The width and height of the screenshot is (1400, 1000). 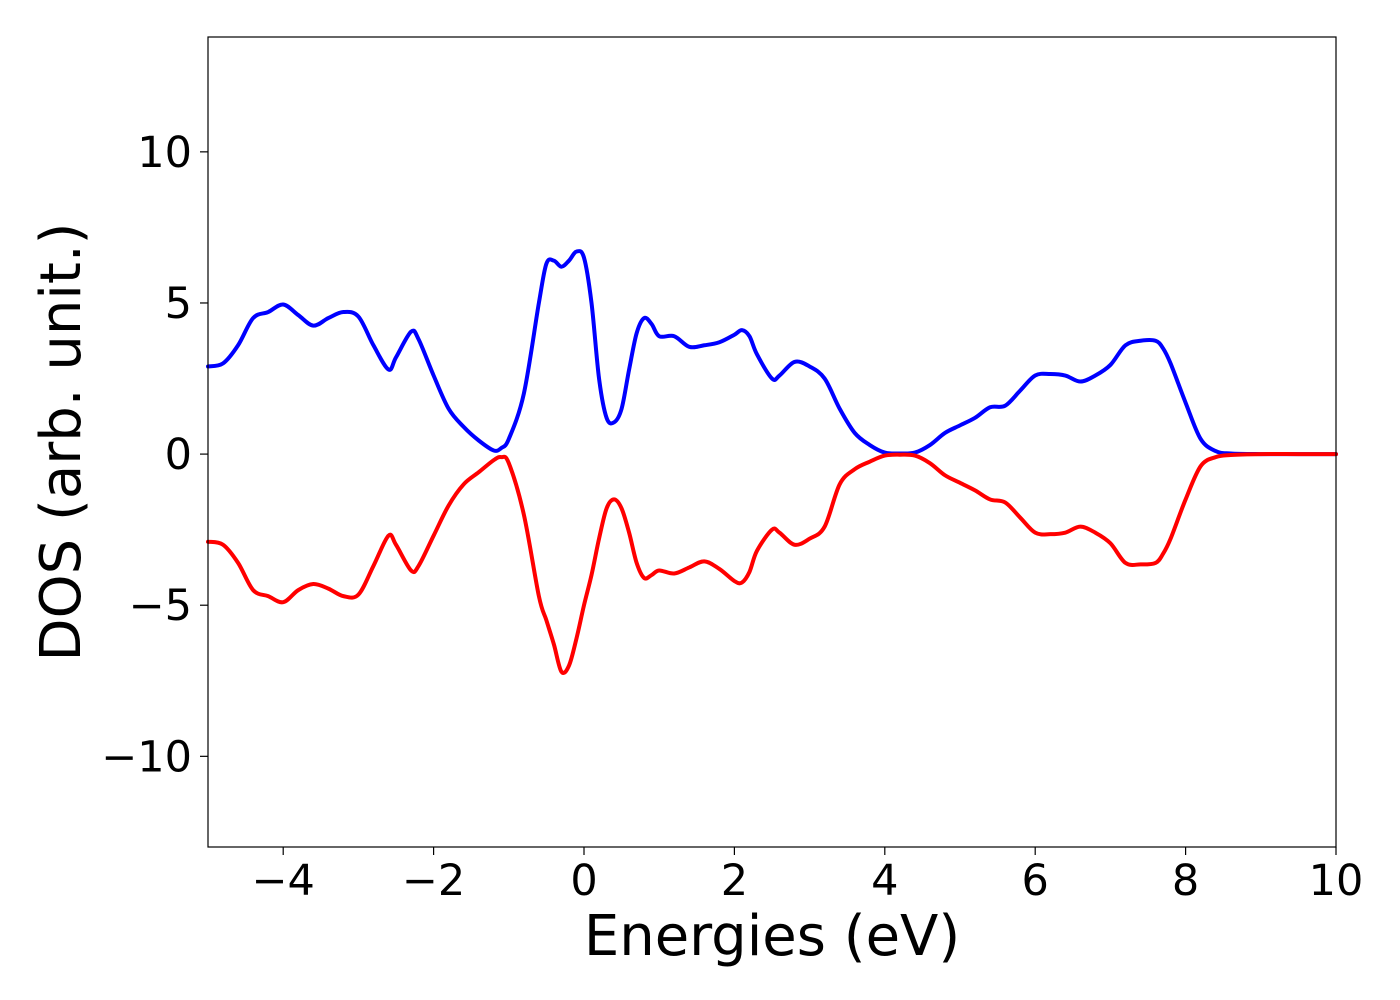 I want to click on x-axis: −4 −2 0 2 4 6 8 10, so click(x=808, y=876).